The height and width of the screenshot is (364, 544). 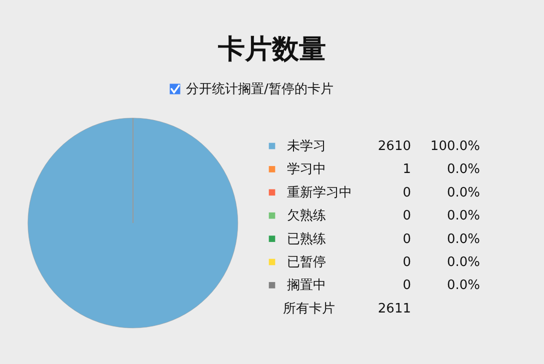 What do you see at coordinates (306, 216) in the screenshot?
I see `legend-label: 欠熟练` at bounding box center [306, 216].